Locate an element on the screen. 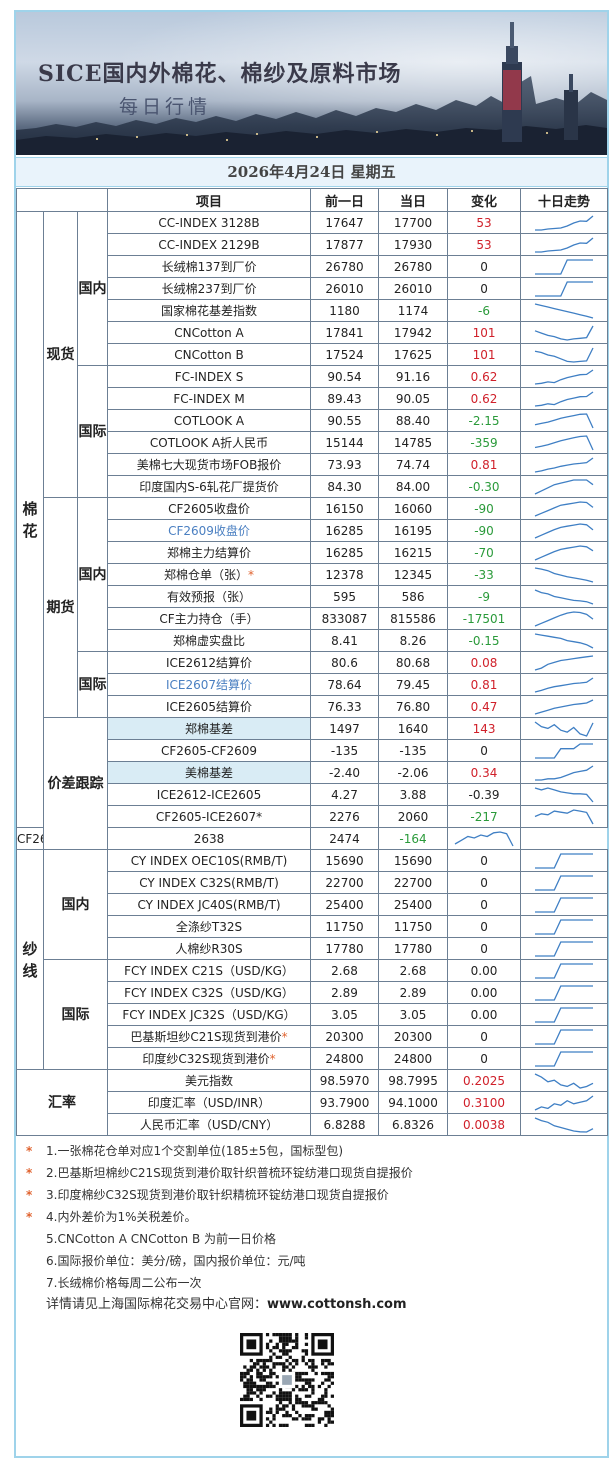  row-prev: 17780 is located at coordinates (345, 948).